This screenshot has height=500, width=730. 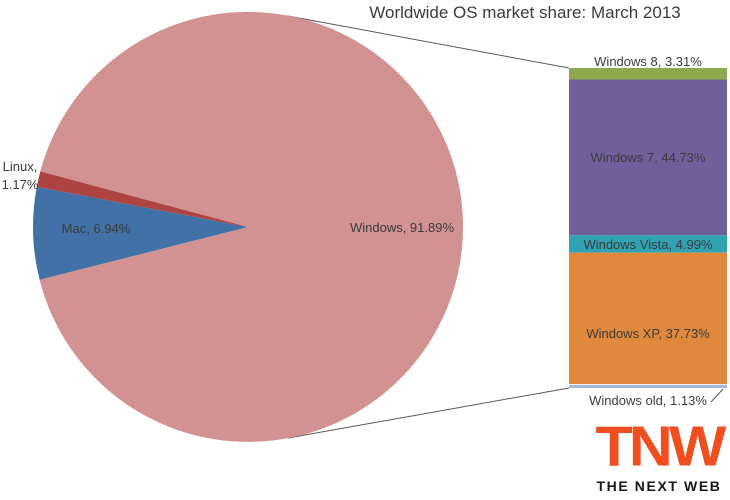 I want to click on tnw-logo: TNW THE NEXT WEB, so click(x=659, y=454).